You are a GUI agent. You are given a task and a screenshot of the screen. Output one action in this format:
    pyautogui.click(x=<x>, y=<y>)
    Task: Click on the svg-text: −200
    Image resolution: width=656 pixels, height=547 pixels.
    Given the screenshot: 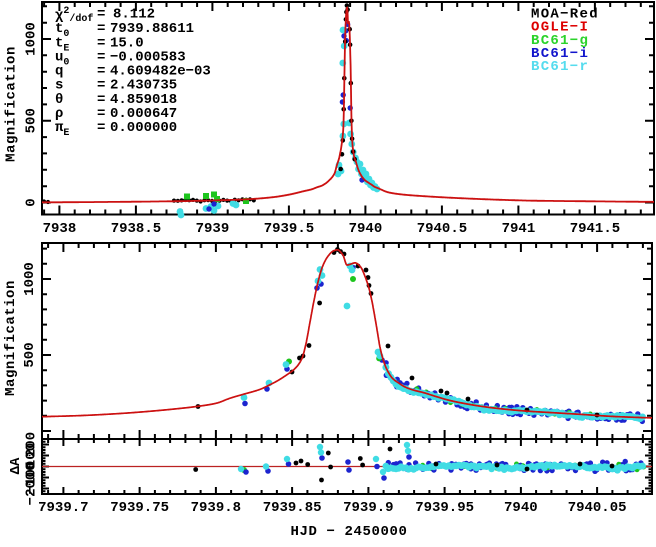 What is the action you would take?
    pyautogui.click(x=32, y=489)
    